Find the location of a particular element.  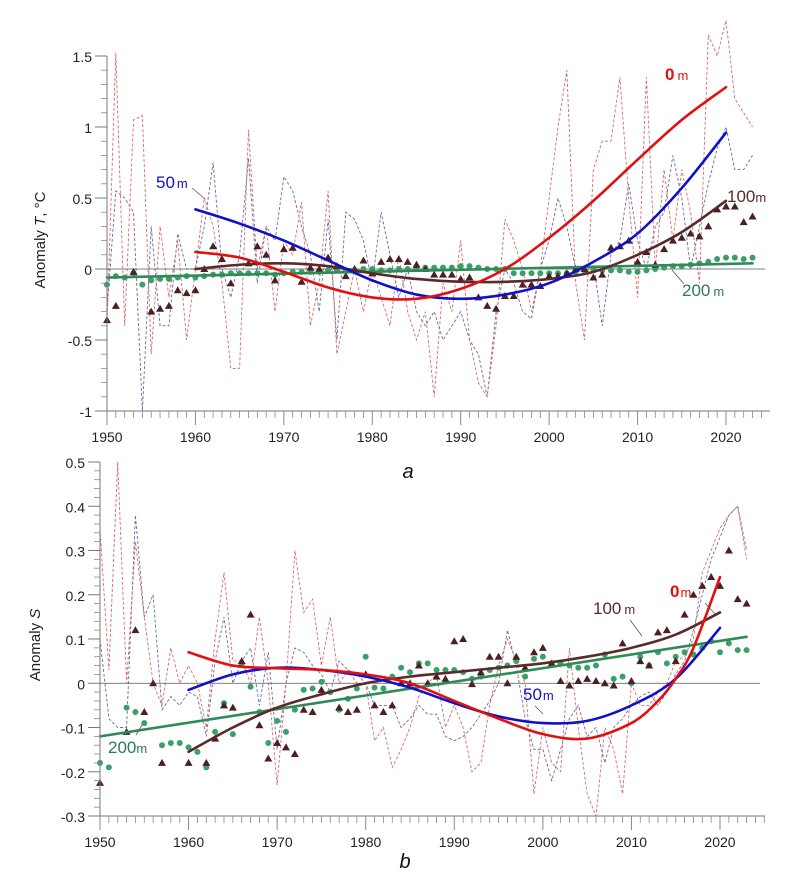

svg-text: 200m is located at coordinates (703, 290).